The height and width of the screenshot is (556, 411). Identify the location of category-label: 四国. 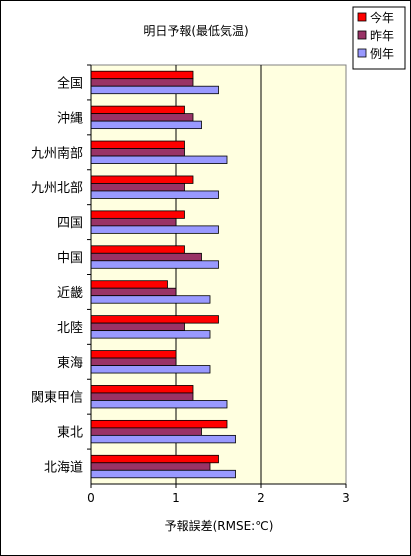
(70, 223).